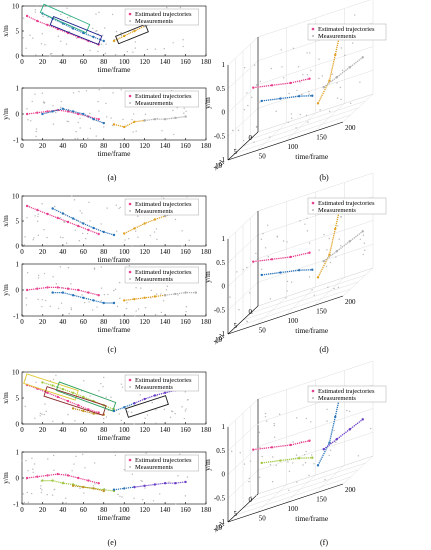 This screenshot has height=550, width=431. Describe the element at coordinates (84, 430) in the screenshot. I see `e-top-xtick-label: 60` at that location.